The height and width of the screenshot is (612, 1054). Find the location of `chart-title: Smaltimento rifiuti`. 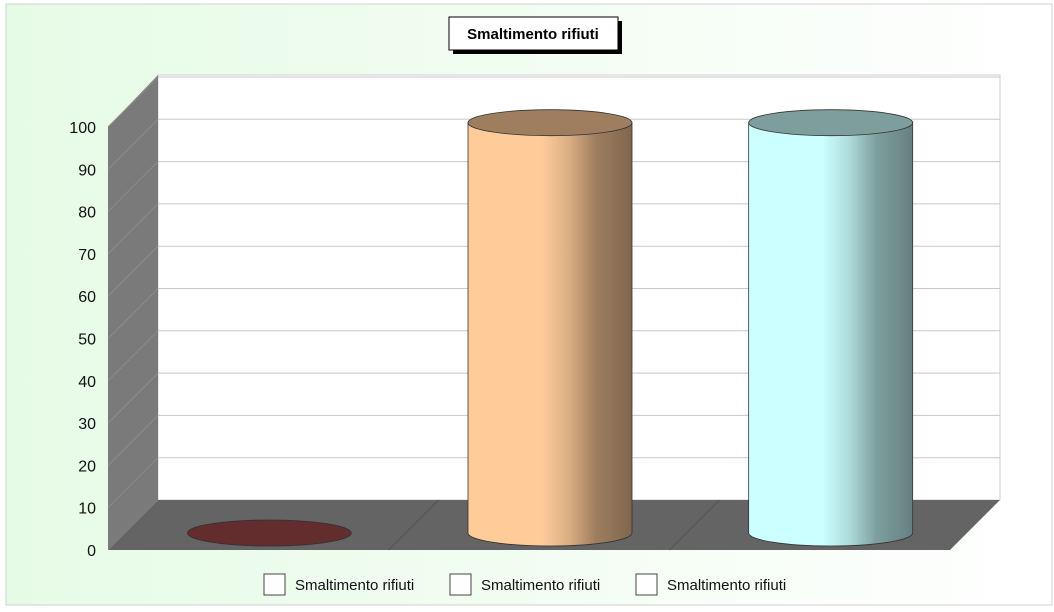

chart-title: Smaltimento rifiuti is located at coordinates (533, 34).